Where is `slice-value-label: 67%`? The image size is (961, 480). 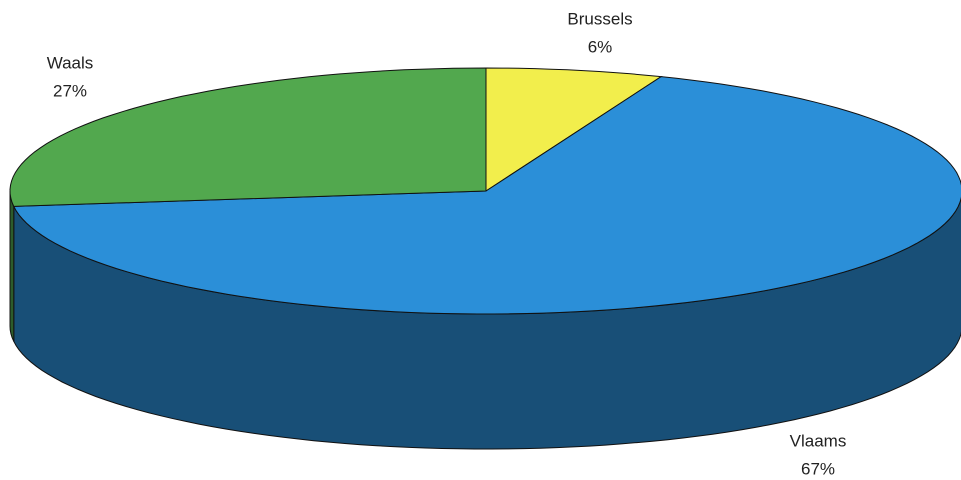 slice-value-label: 67% is located at coordinates (818, 468).